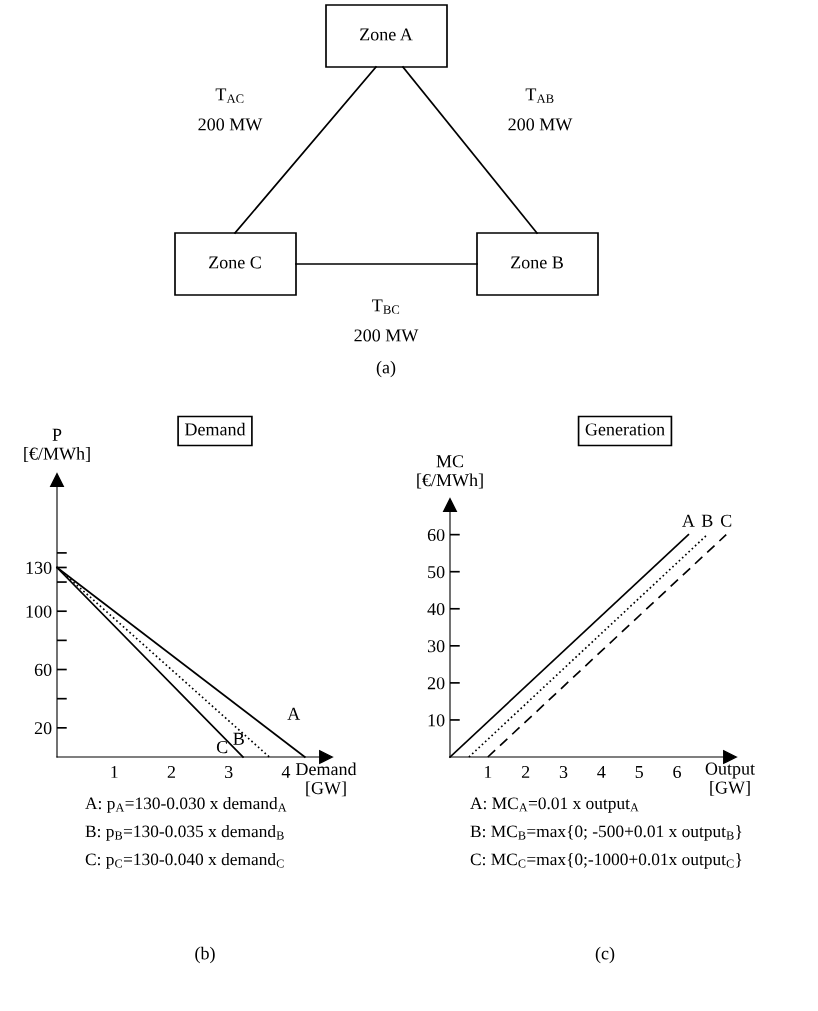  I want to click on y-tick-label: 50, so click(436, 572).